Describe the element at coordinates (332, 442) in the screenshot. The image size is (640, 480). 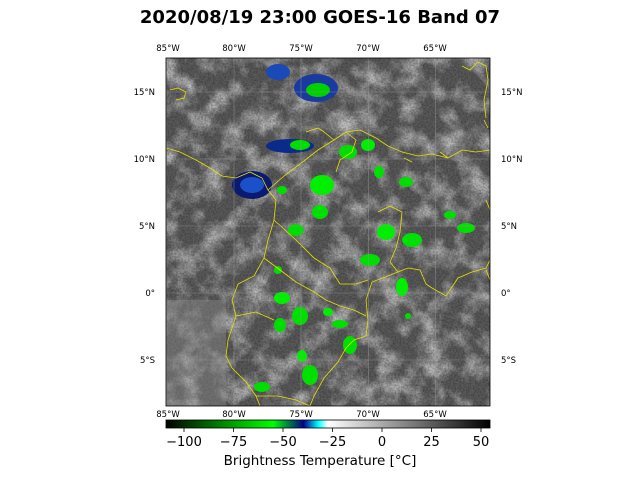
I see `colorbar-tick: −25` at that location.